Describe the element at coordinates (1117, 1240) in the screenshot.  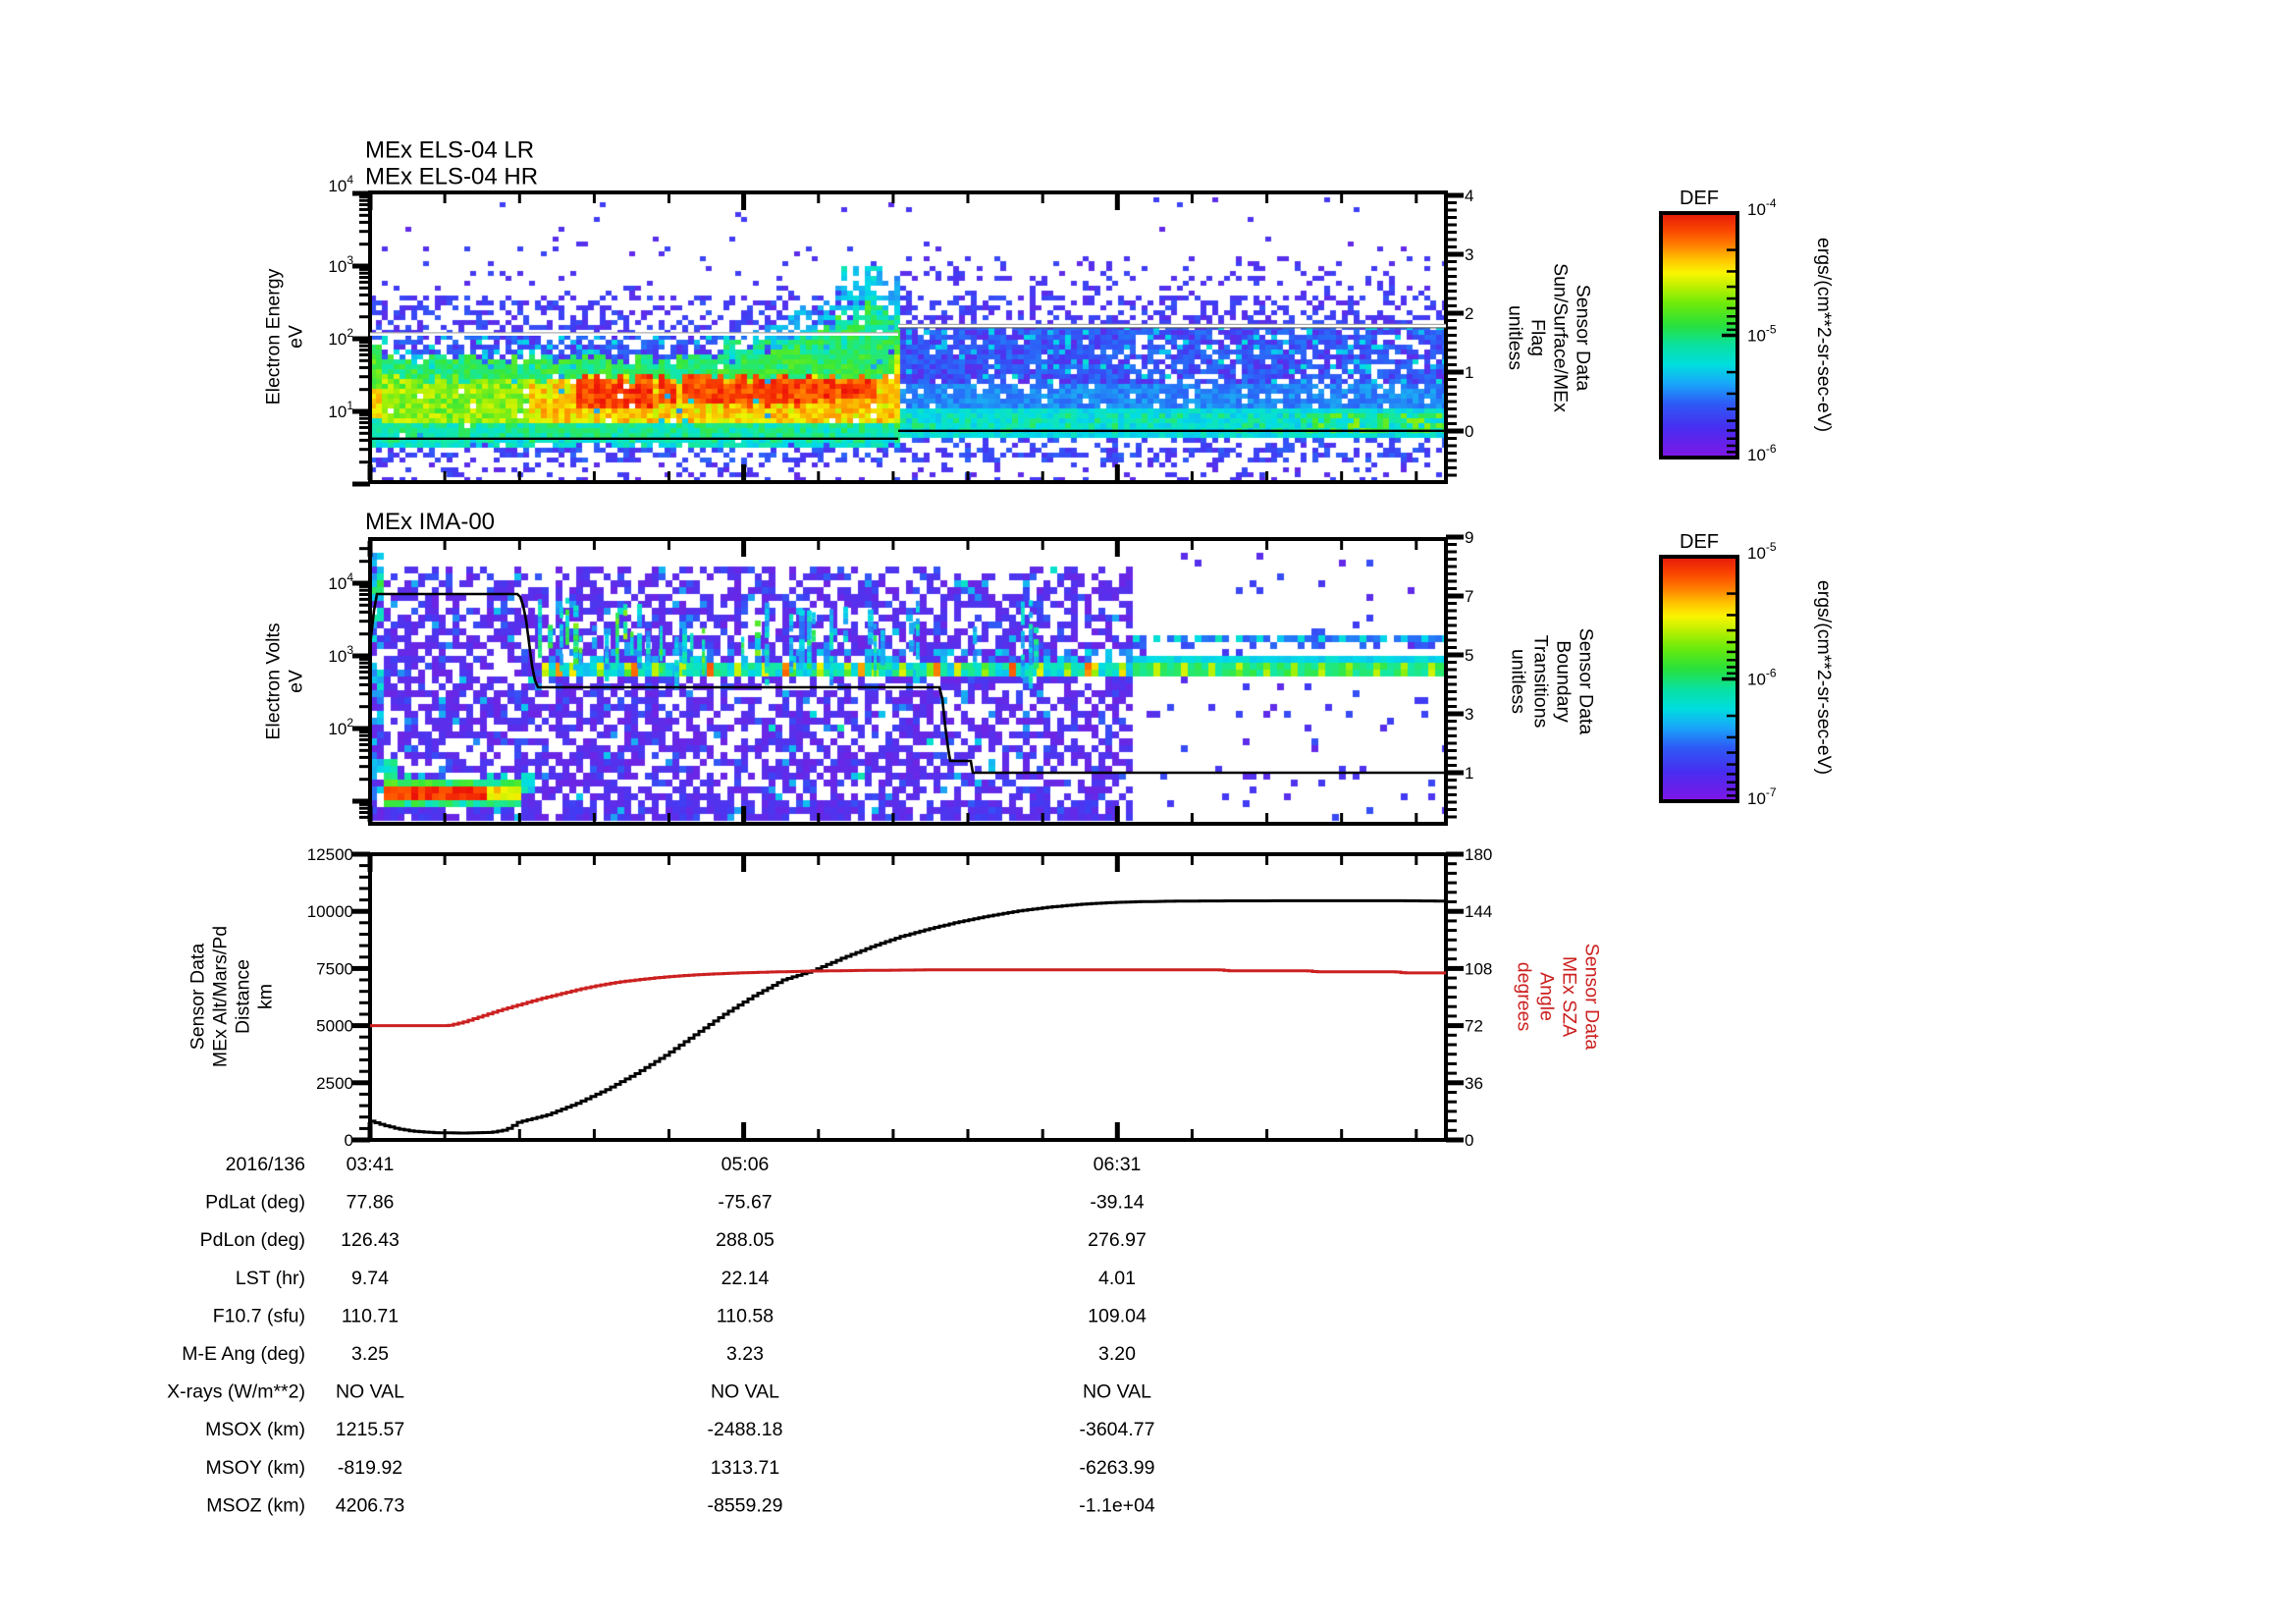
I see `svg-text: 276.97` at that location.